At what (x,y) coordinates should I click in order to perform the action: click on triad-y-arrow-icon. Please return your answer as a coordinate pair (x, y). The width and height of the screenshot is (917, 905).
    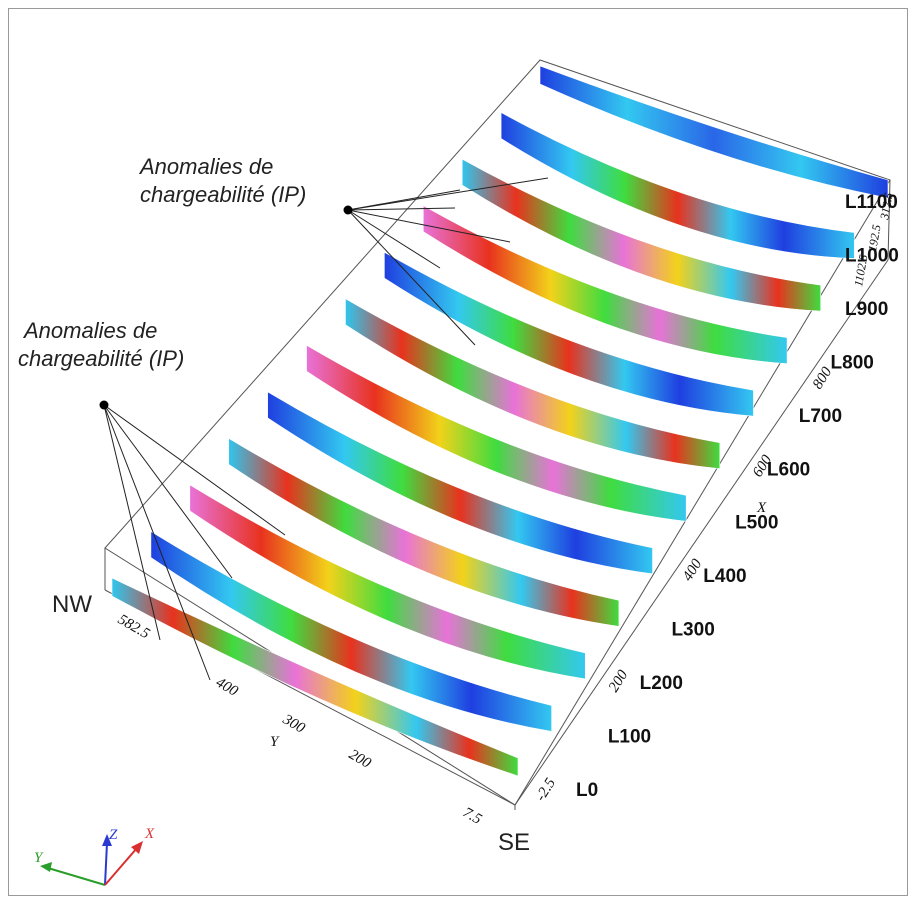
    Looking at the image, I should click on (46, 867).